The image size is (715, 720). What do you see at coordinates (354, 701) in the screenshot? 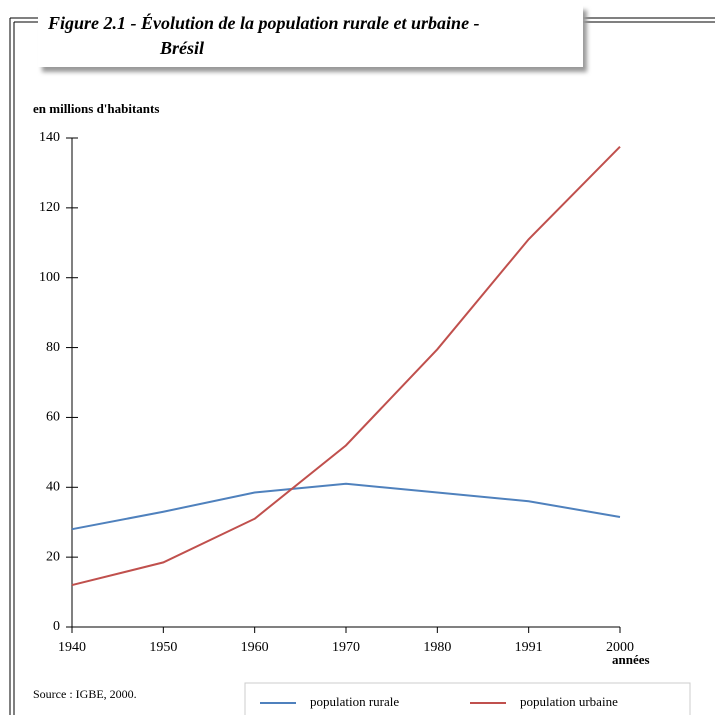
I see `legend-label: population rurale` at bounding box center [354, 701].